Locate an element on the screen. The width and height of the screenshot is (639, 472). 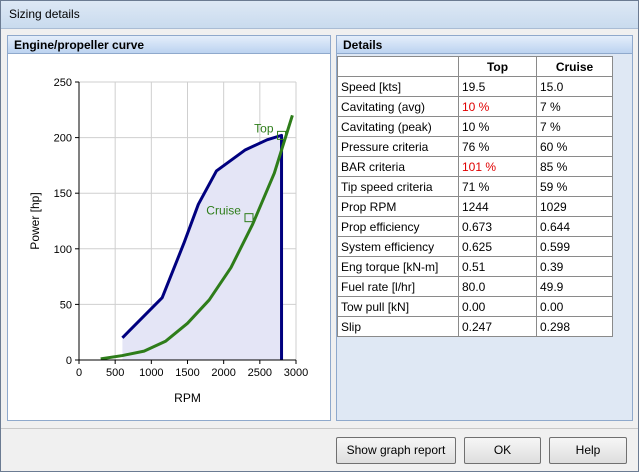
details-row: Slip 0.247 0.298 is located at coordinates (475, 326).